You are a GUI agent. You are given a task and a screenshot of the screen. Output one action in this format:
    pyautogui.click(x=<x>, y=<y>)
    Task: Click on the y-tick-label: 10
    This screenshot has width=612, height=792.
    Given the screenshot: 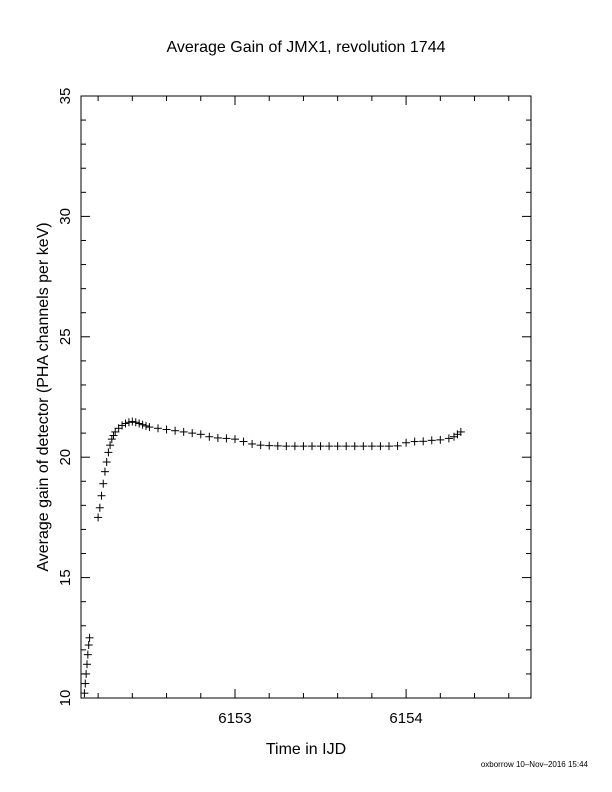 What is the action you would take?
    pyautogui.click(x=65, y=698)
    